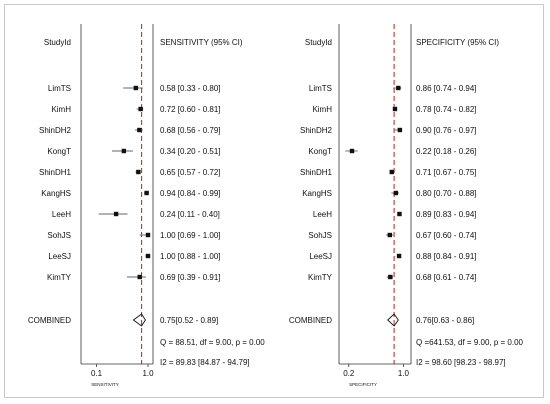 The image size is (550, 404). What do you see at coordinates (446, 193) in the screenshot?
I see `spec-study-estimate-label: 0.80 [0.70 - 0.88]` at bounding box center [446, 193].